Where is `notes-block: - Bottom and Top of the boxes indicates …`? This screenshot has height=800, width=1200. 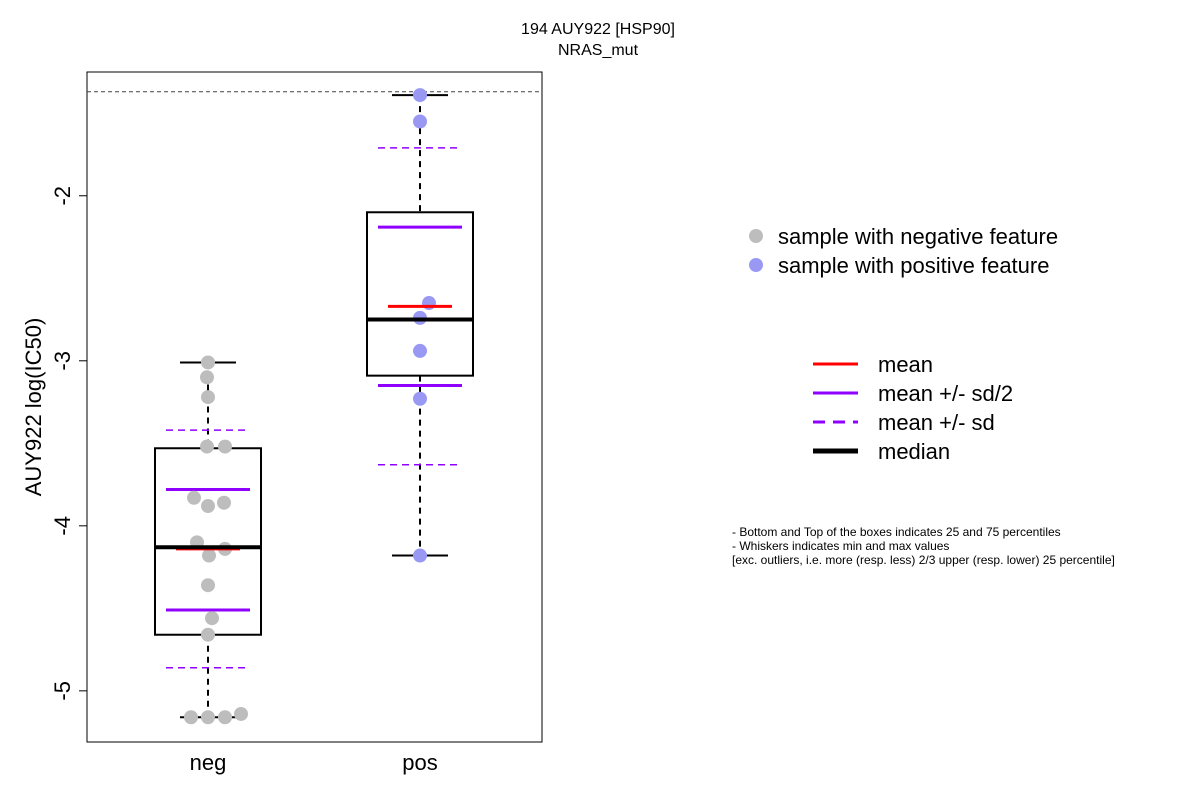
notes-block: - Bottom and Top of the boxes indicates … is located at coordinates (923, 546).